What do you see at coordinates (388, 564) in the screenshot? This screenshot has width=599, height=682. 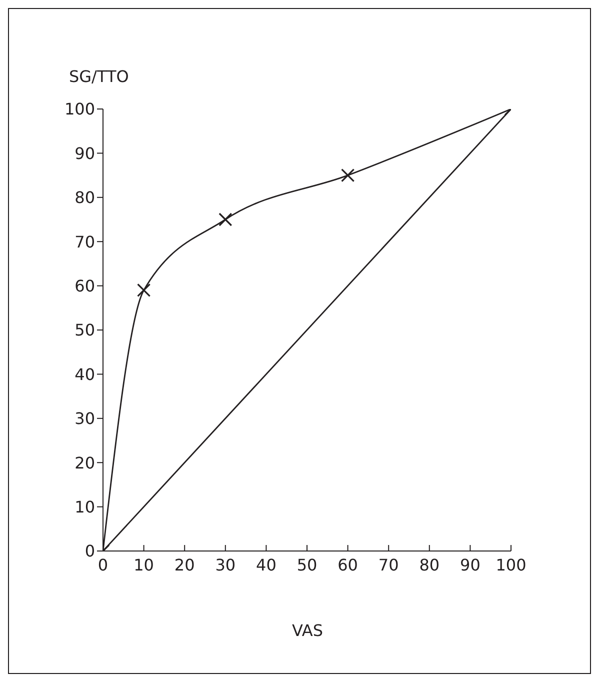 I see `x-tick-label: 70` at bounding box center [388, 564].